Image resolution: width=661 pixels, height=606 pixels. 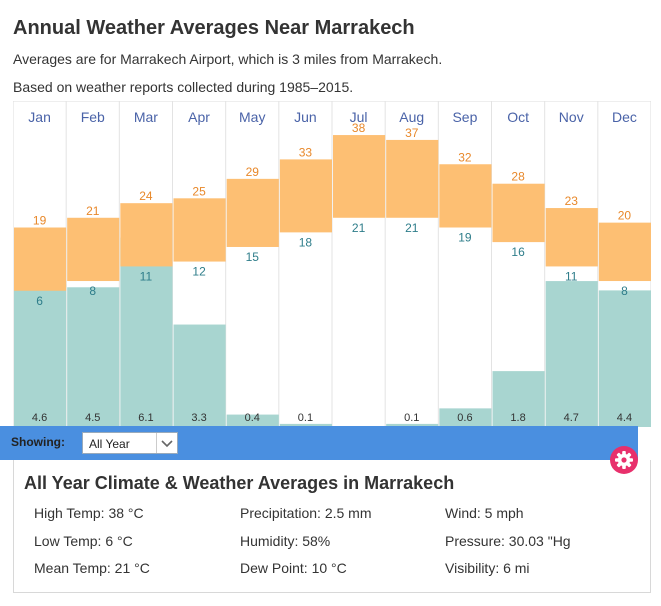 What do you see at coordinates (412, 228) in the screenshot?
I see `low-temp-label-aug: 21` at bounding box center [412, 228].